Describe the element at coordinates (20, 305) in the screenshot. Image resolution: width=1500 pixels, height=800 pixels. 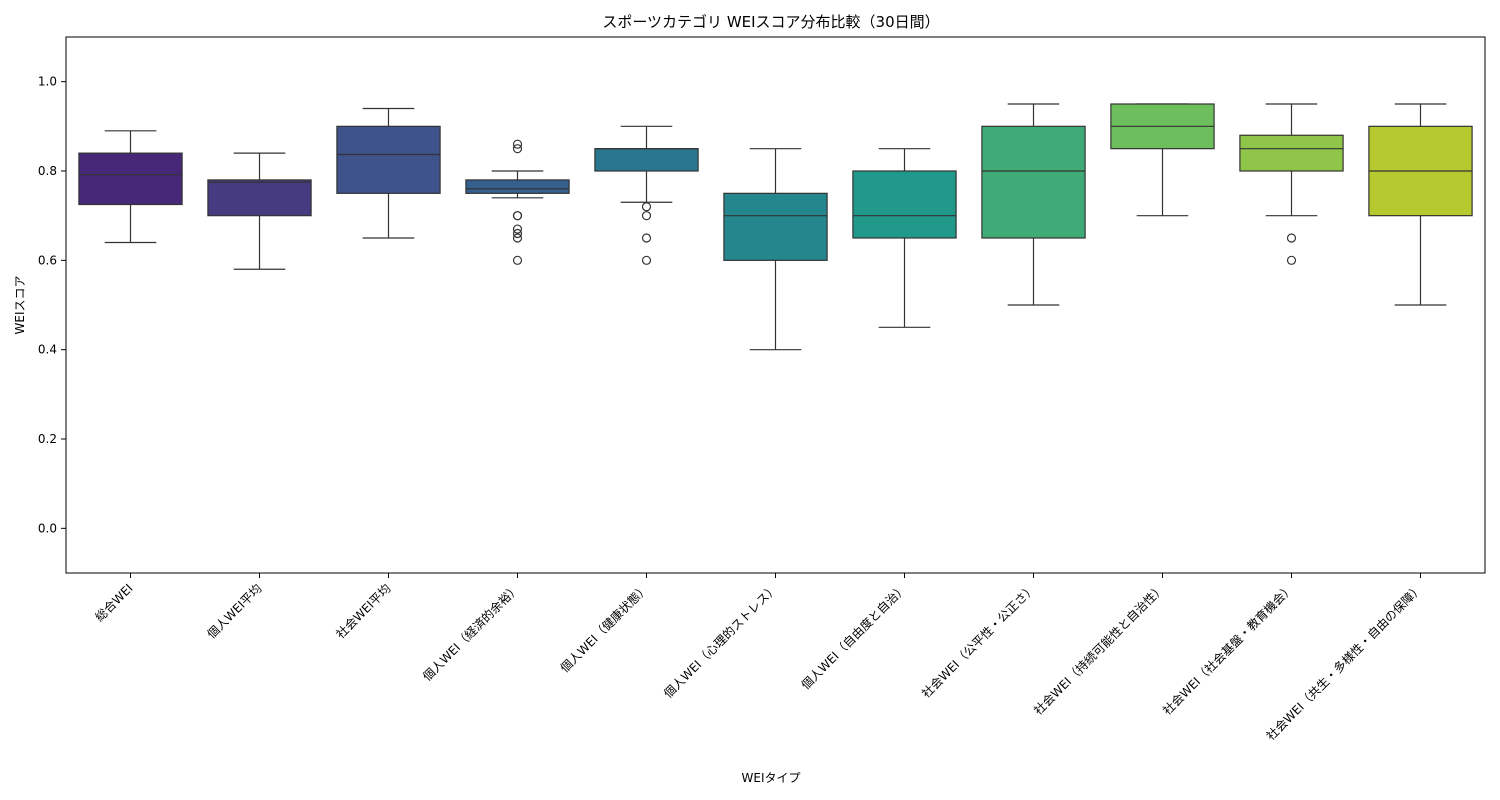
I see `y-axis-label: WEIスコア` at that location.